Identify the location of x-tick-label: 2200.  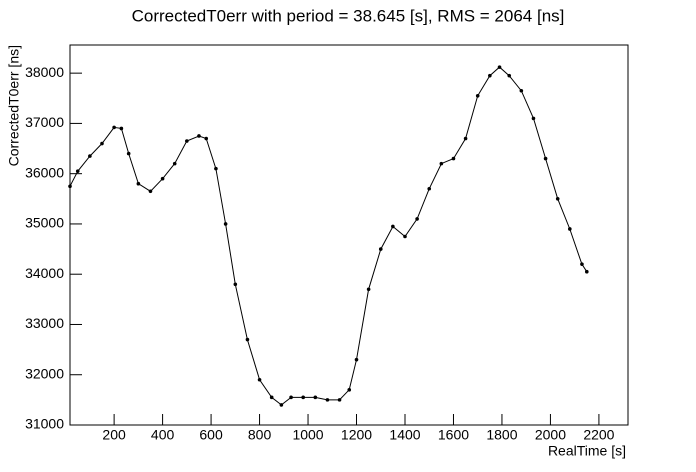
(598, 435).